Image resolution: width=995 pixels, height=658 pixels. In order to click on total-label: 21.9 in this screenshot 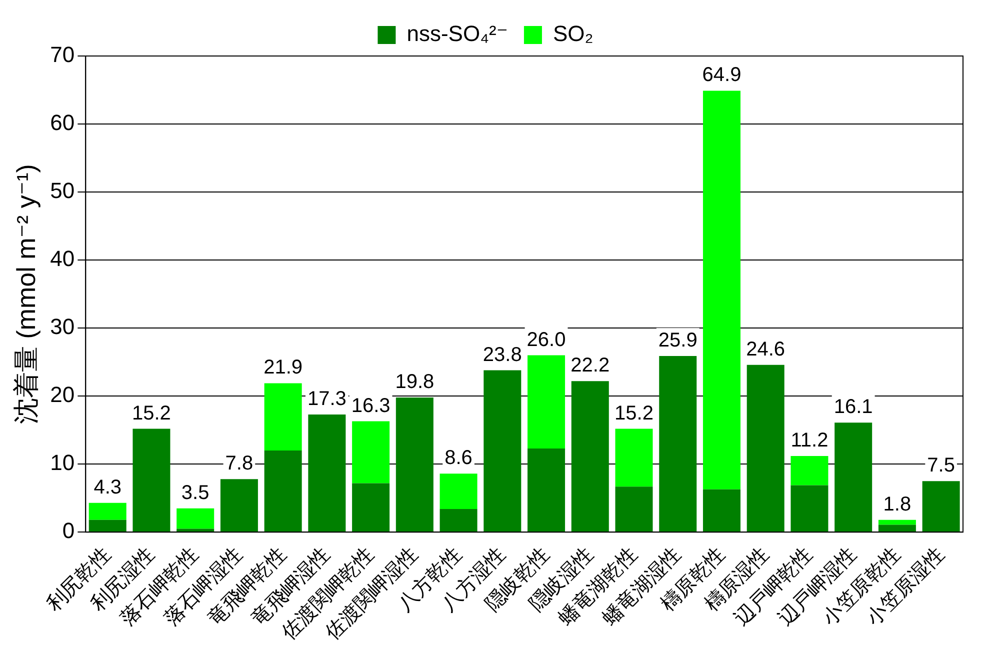, I will do `click(283, 367)`.